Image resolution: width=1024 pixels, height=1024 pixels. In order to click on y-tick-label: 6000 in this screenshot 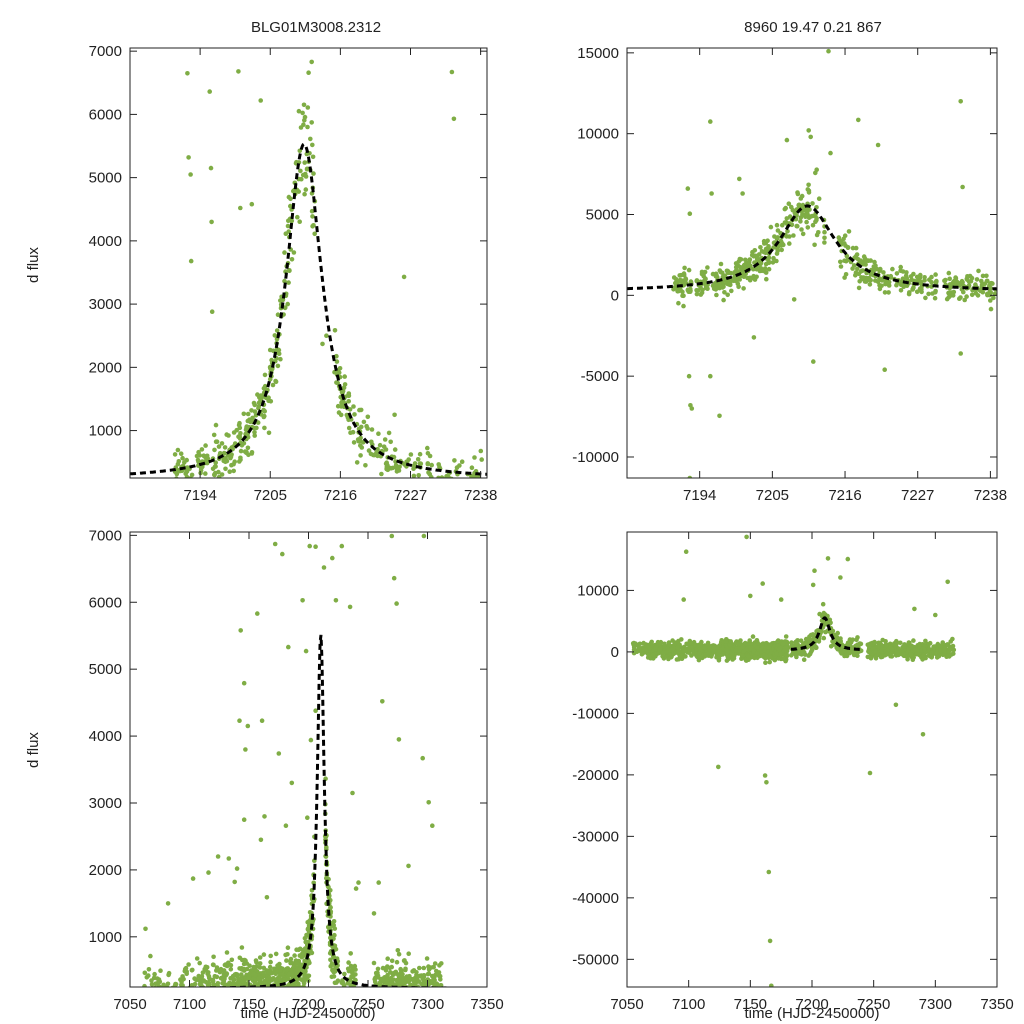, I will do `click(105, 114)`.